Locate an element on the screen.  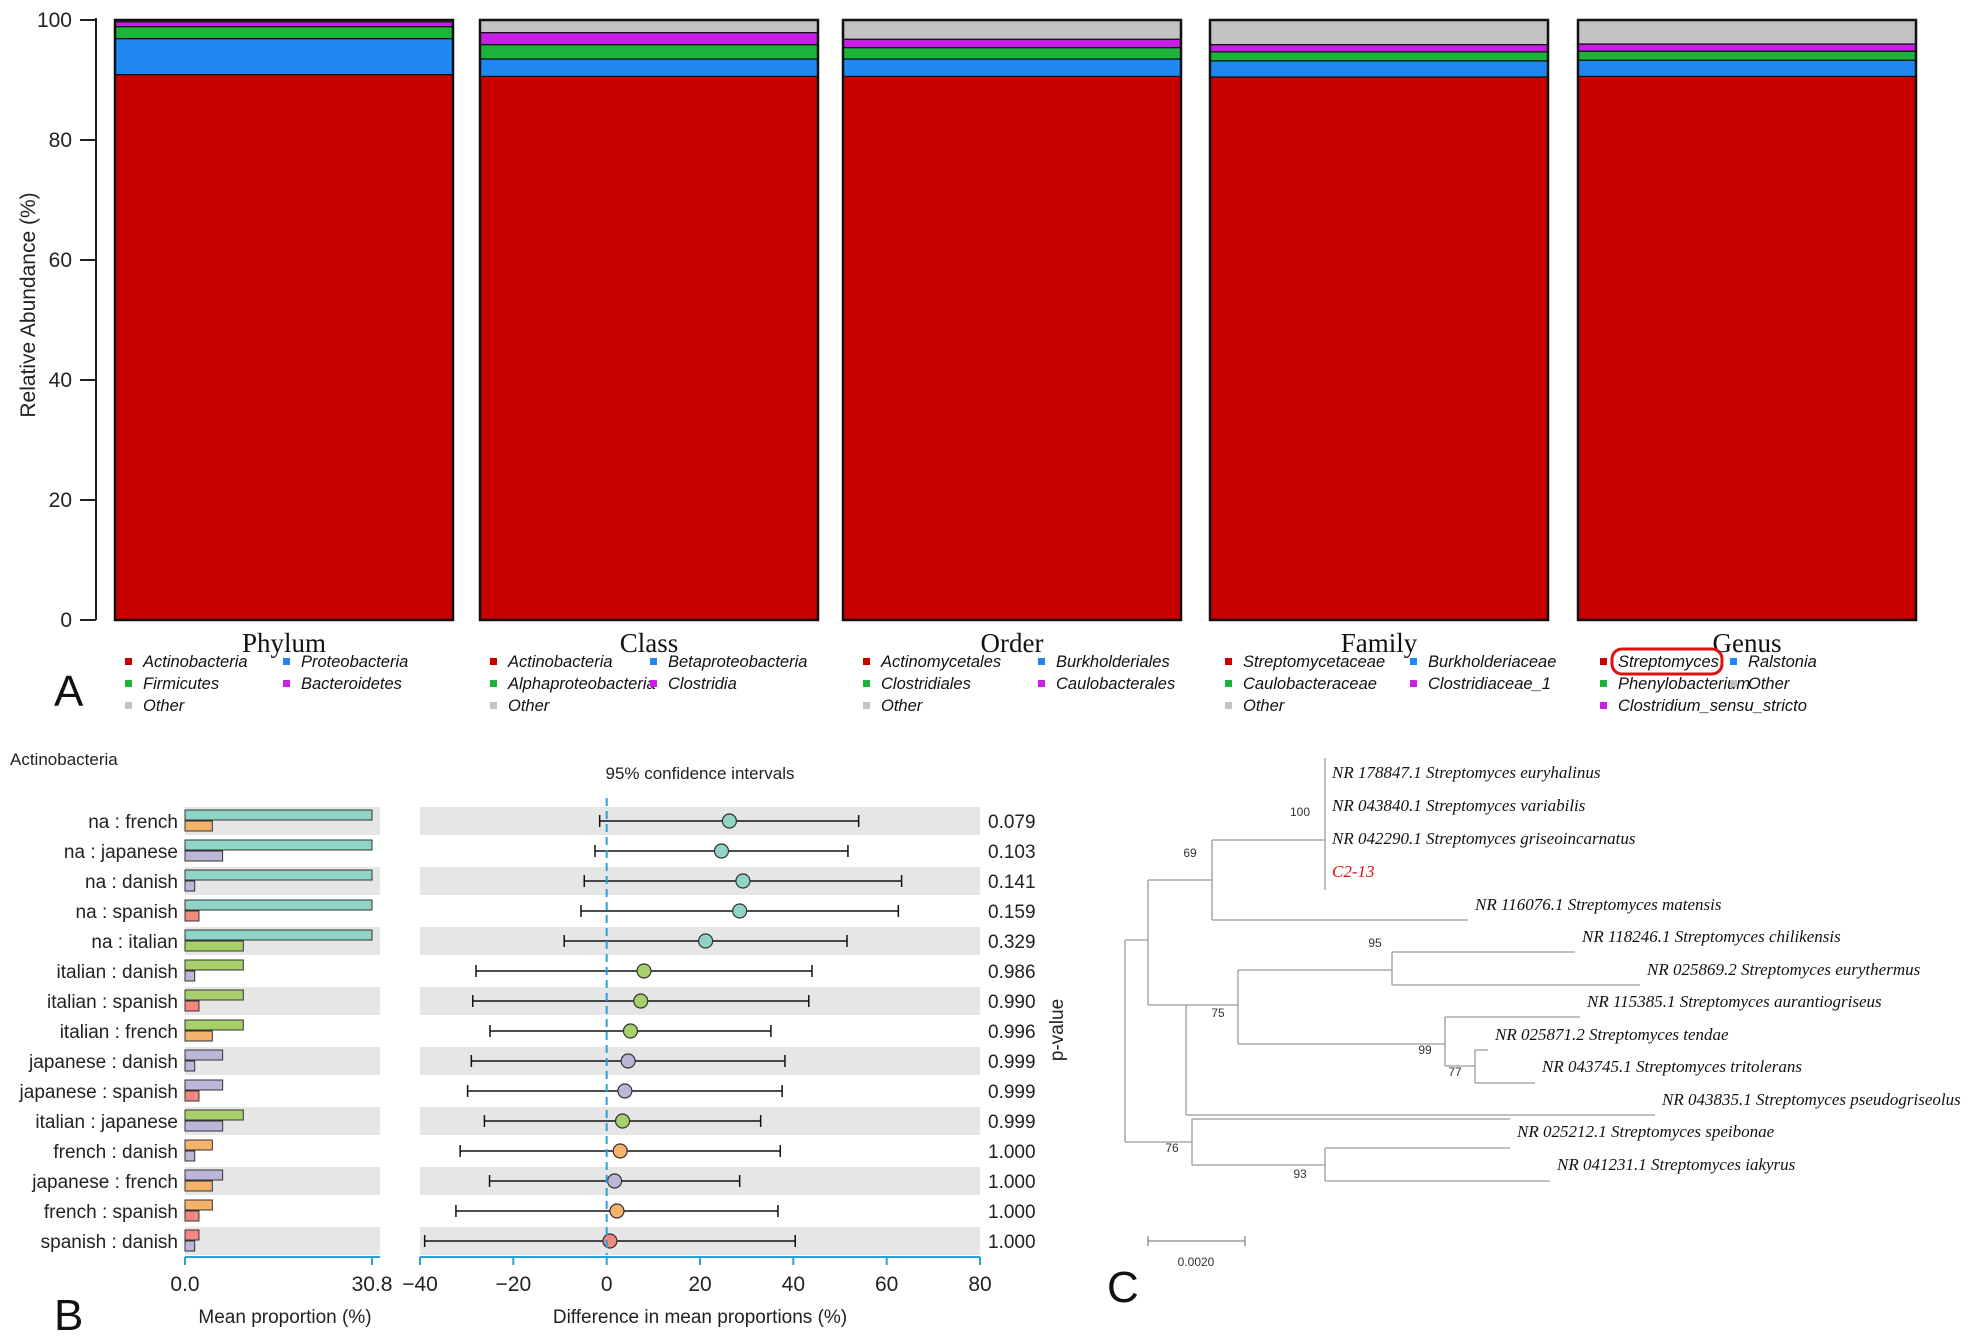
bar-segment-family-caulobacteraceae is located at coordinates (1379, 56).